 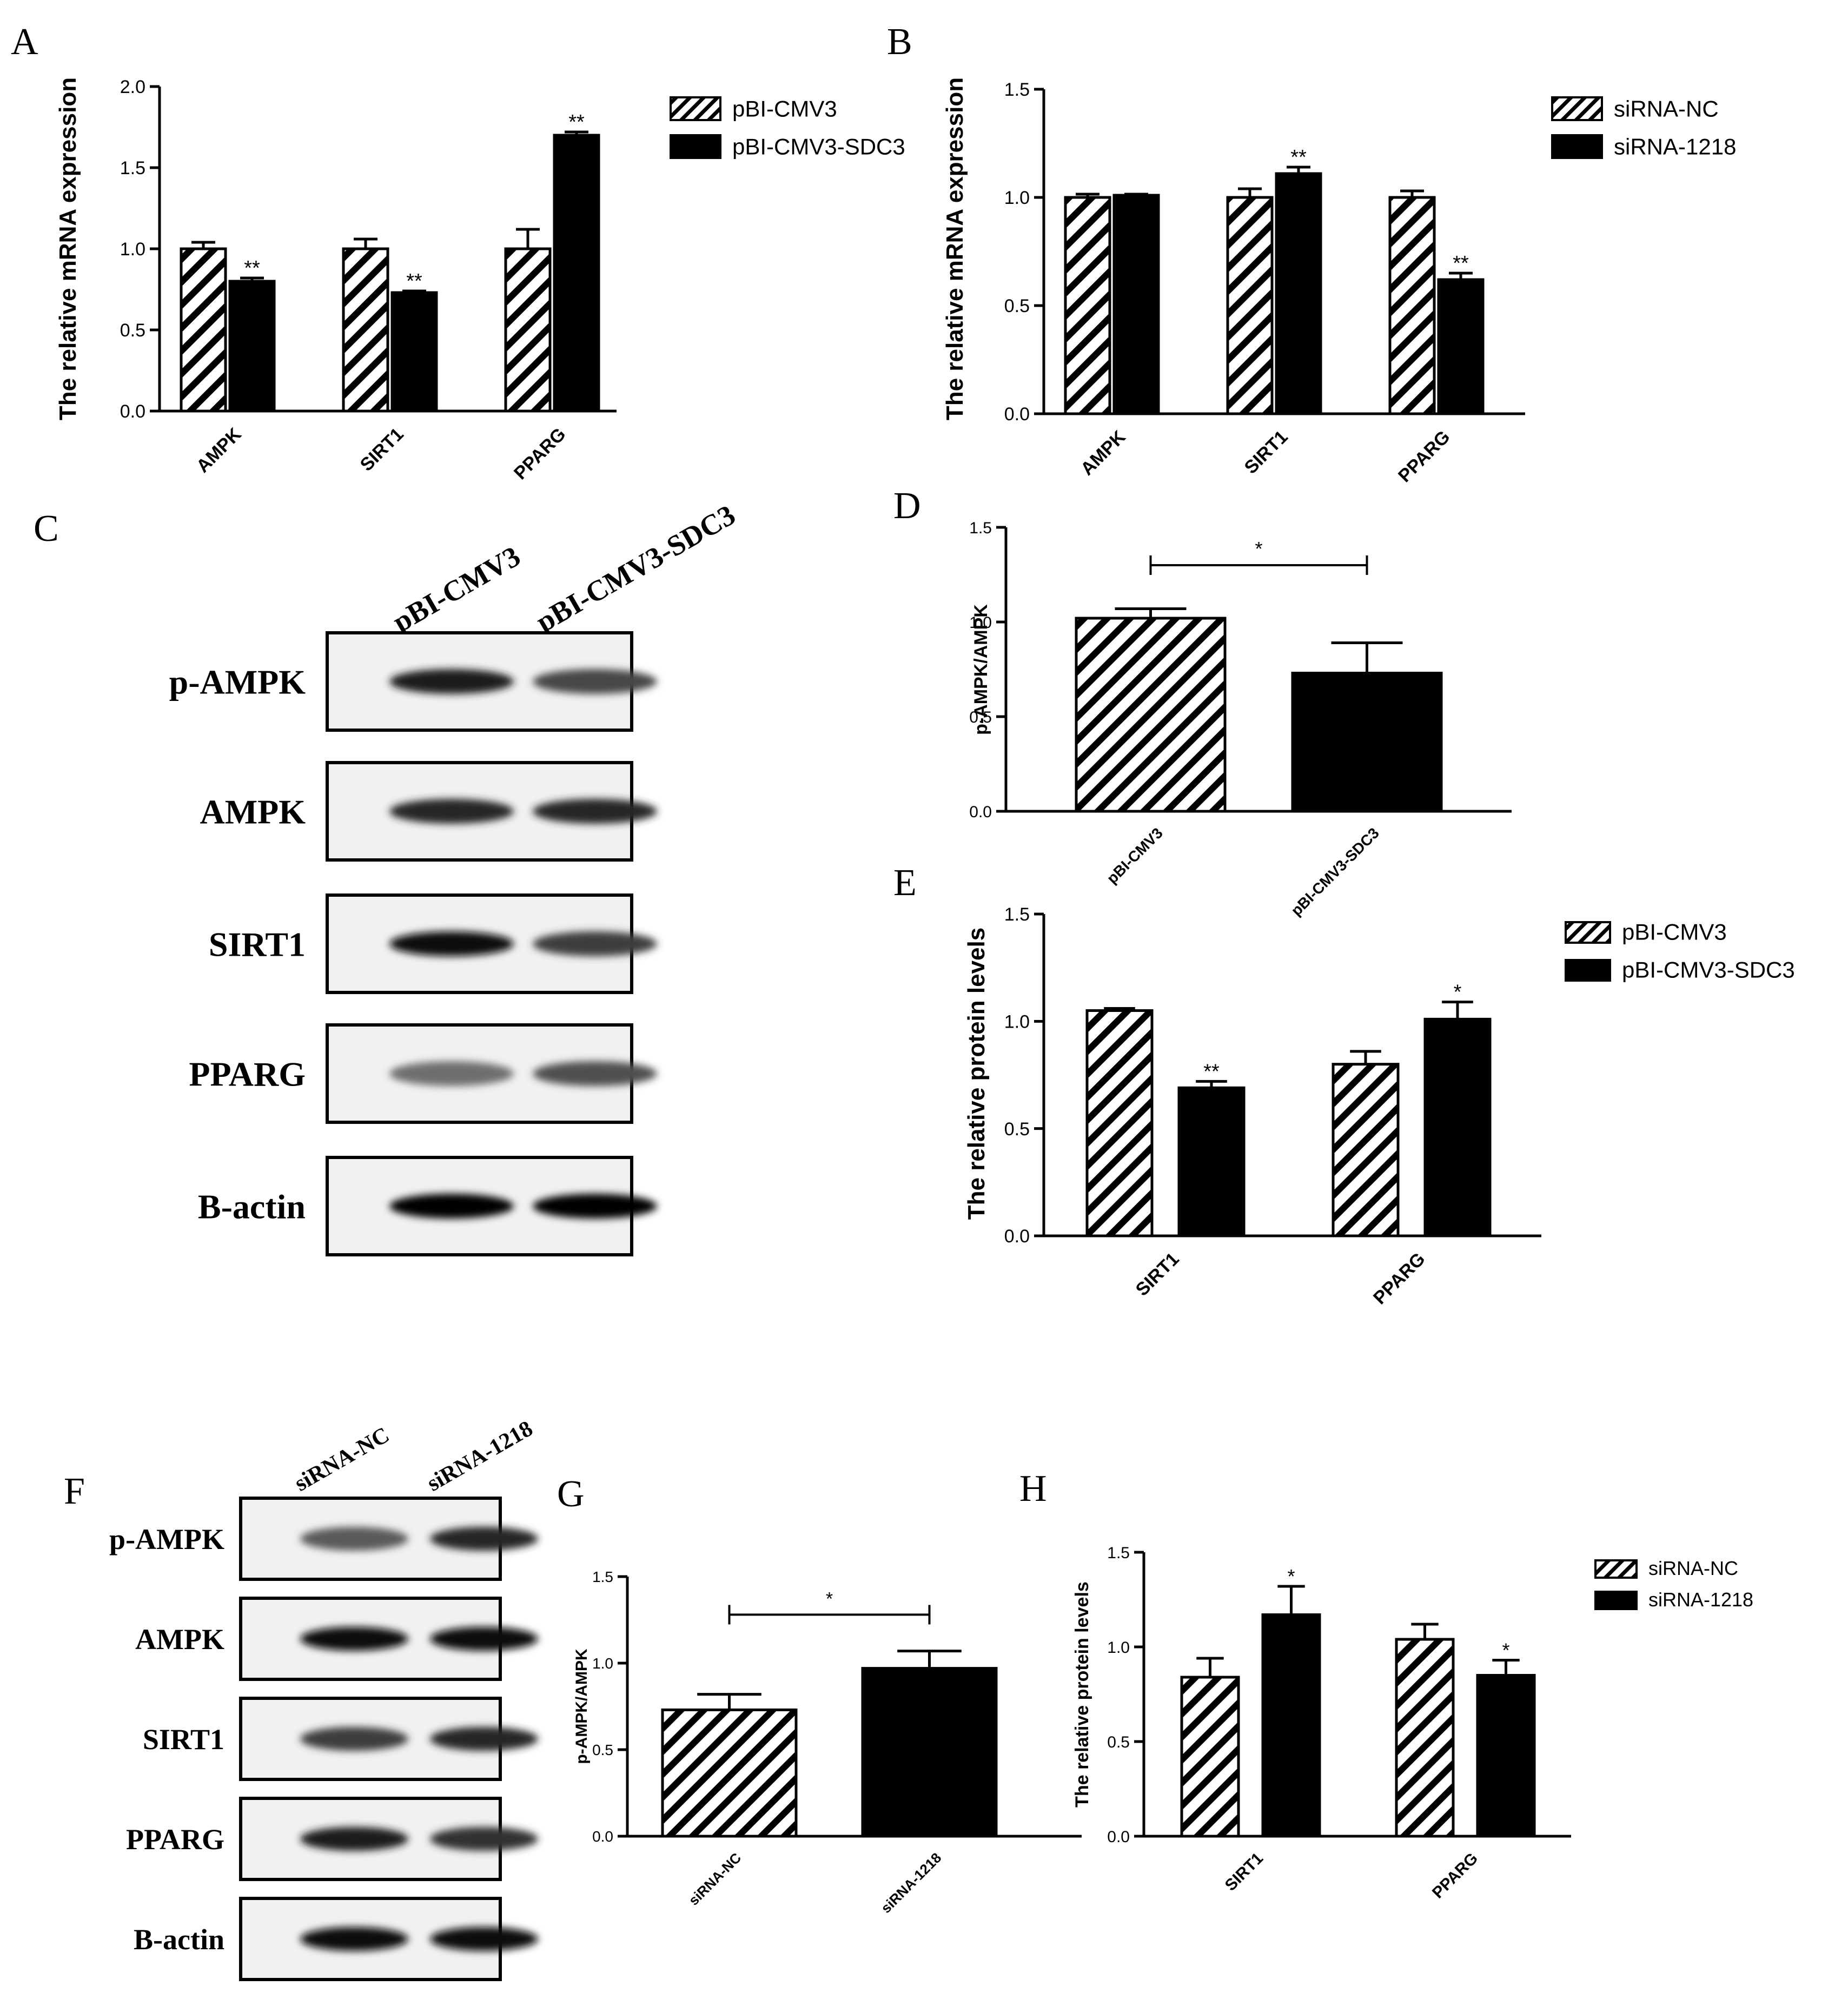 I want to click on y-axis-label: p-AMPK/AMPK, so click(x=582, y=1706).